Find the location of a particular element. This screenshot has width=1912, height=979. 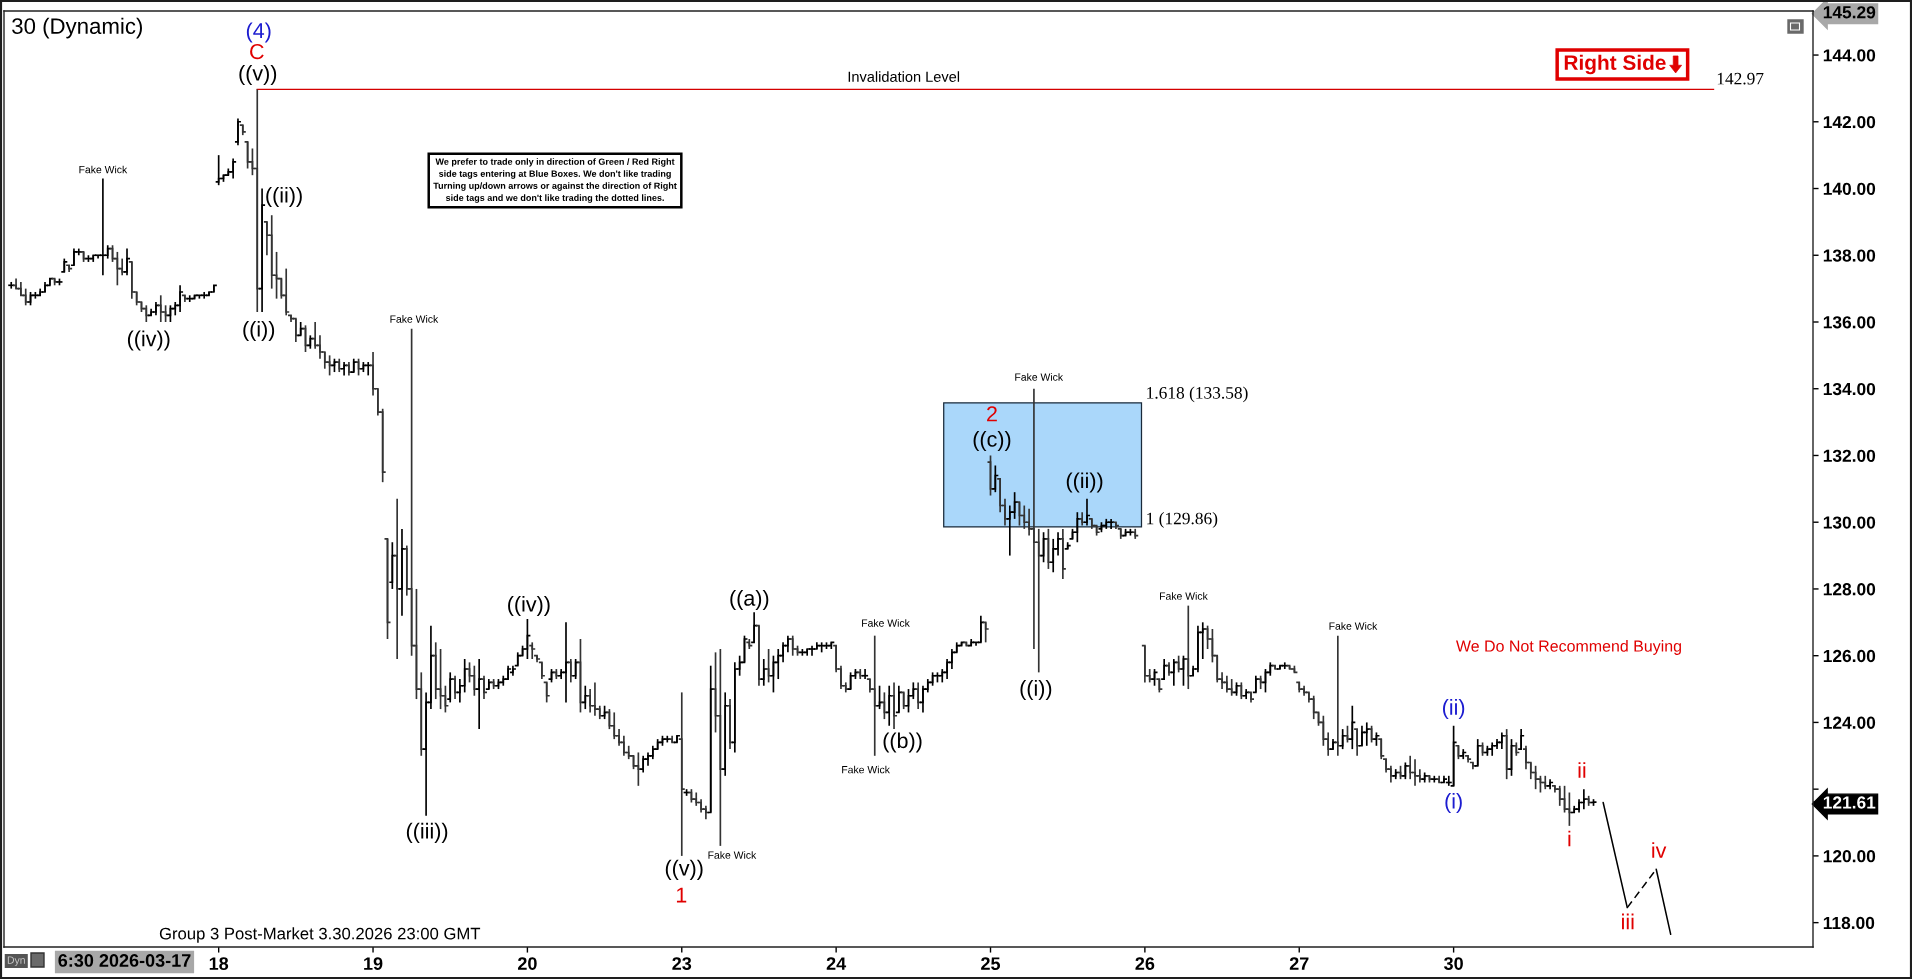

x-tick-label: 19 is located at coordinates (373, 963).